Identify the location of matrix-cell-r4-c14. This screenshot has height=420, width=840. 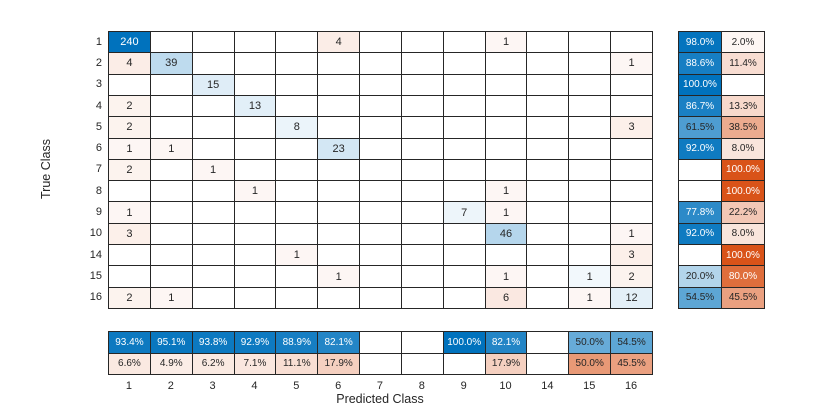
(548, 106).